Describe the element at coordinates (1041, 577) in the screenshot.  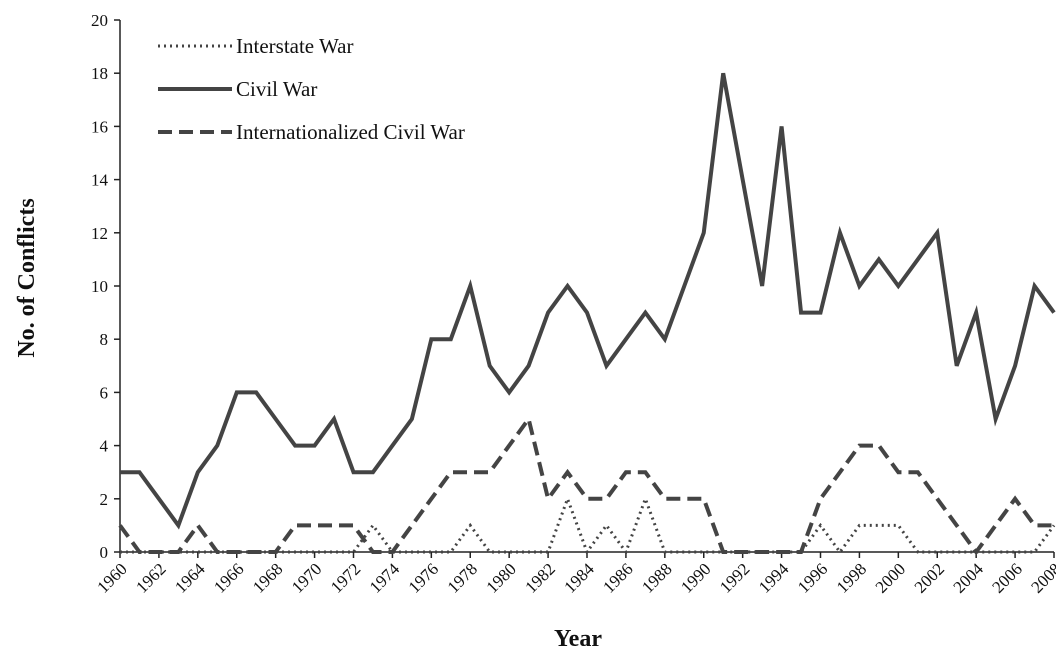
I see `x-tick-label: 2008` at that location.